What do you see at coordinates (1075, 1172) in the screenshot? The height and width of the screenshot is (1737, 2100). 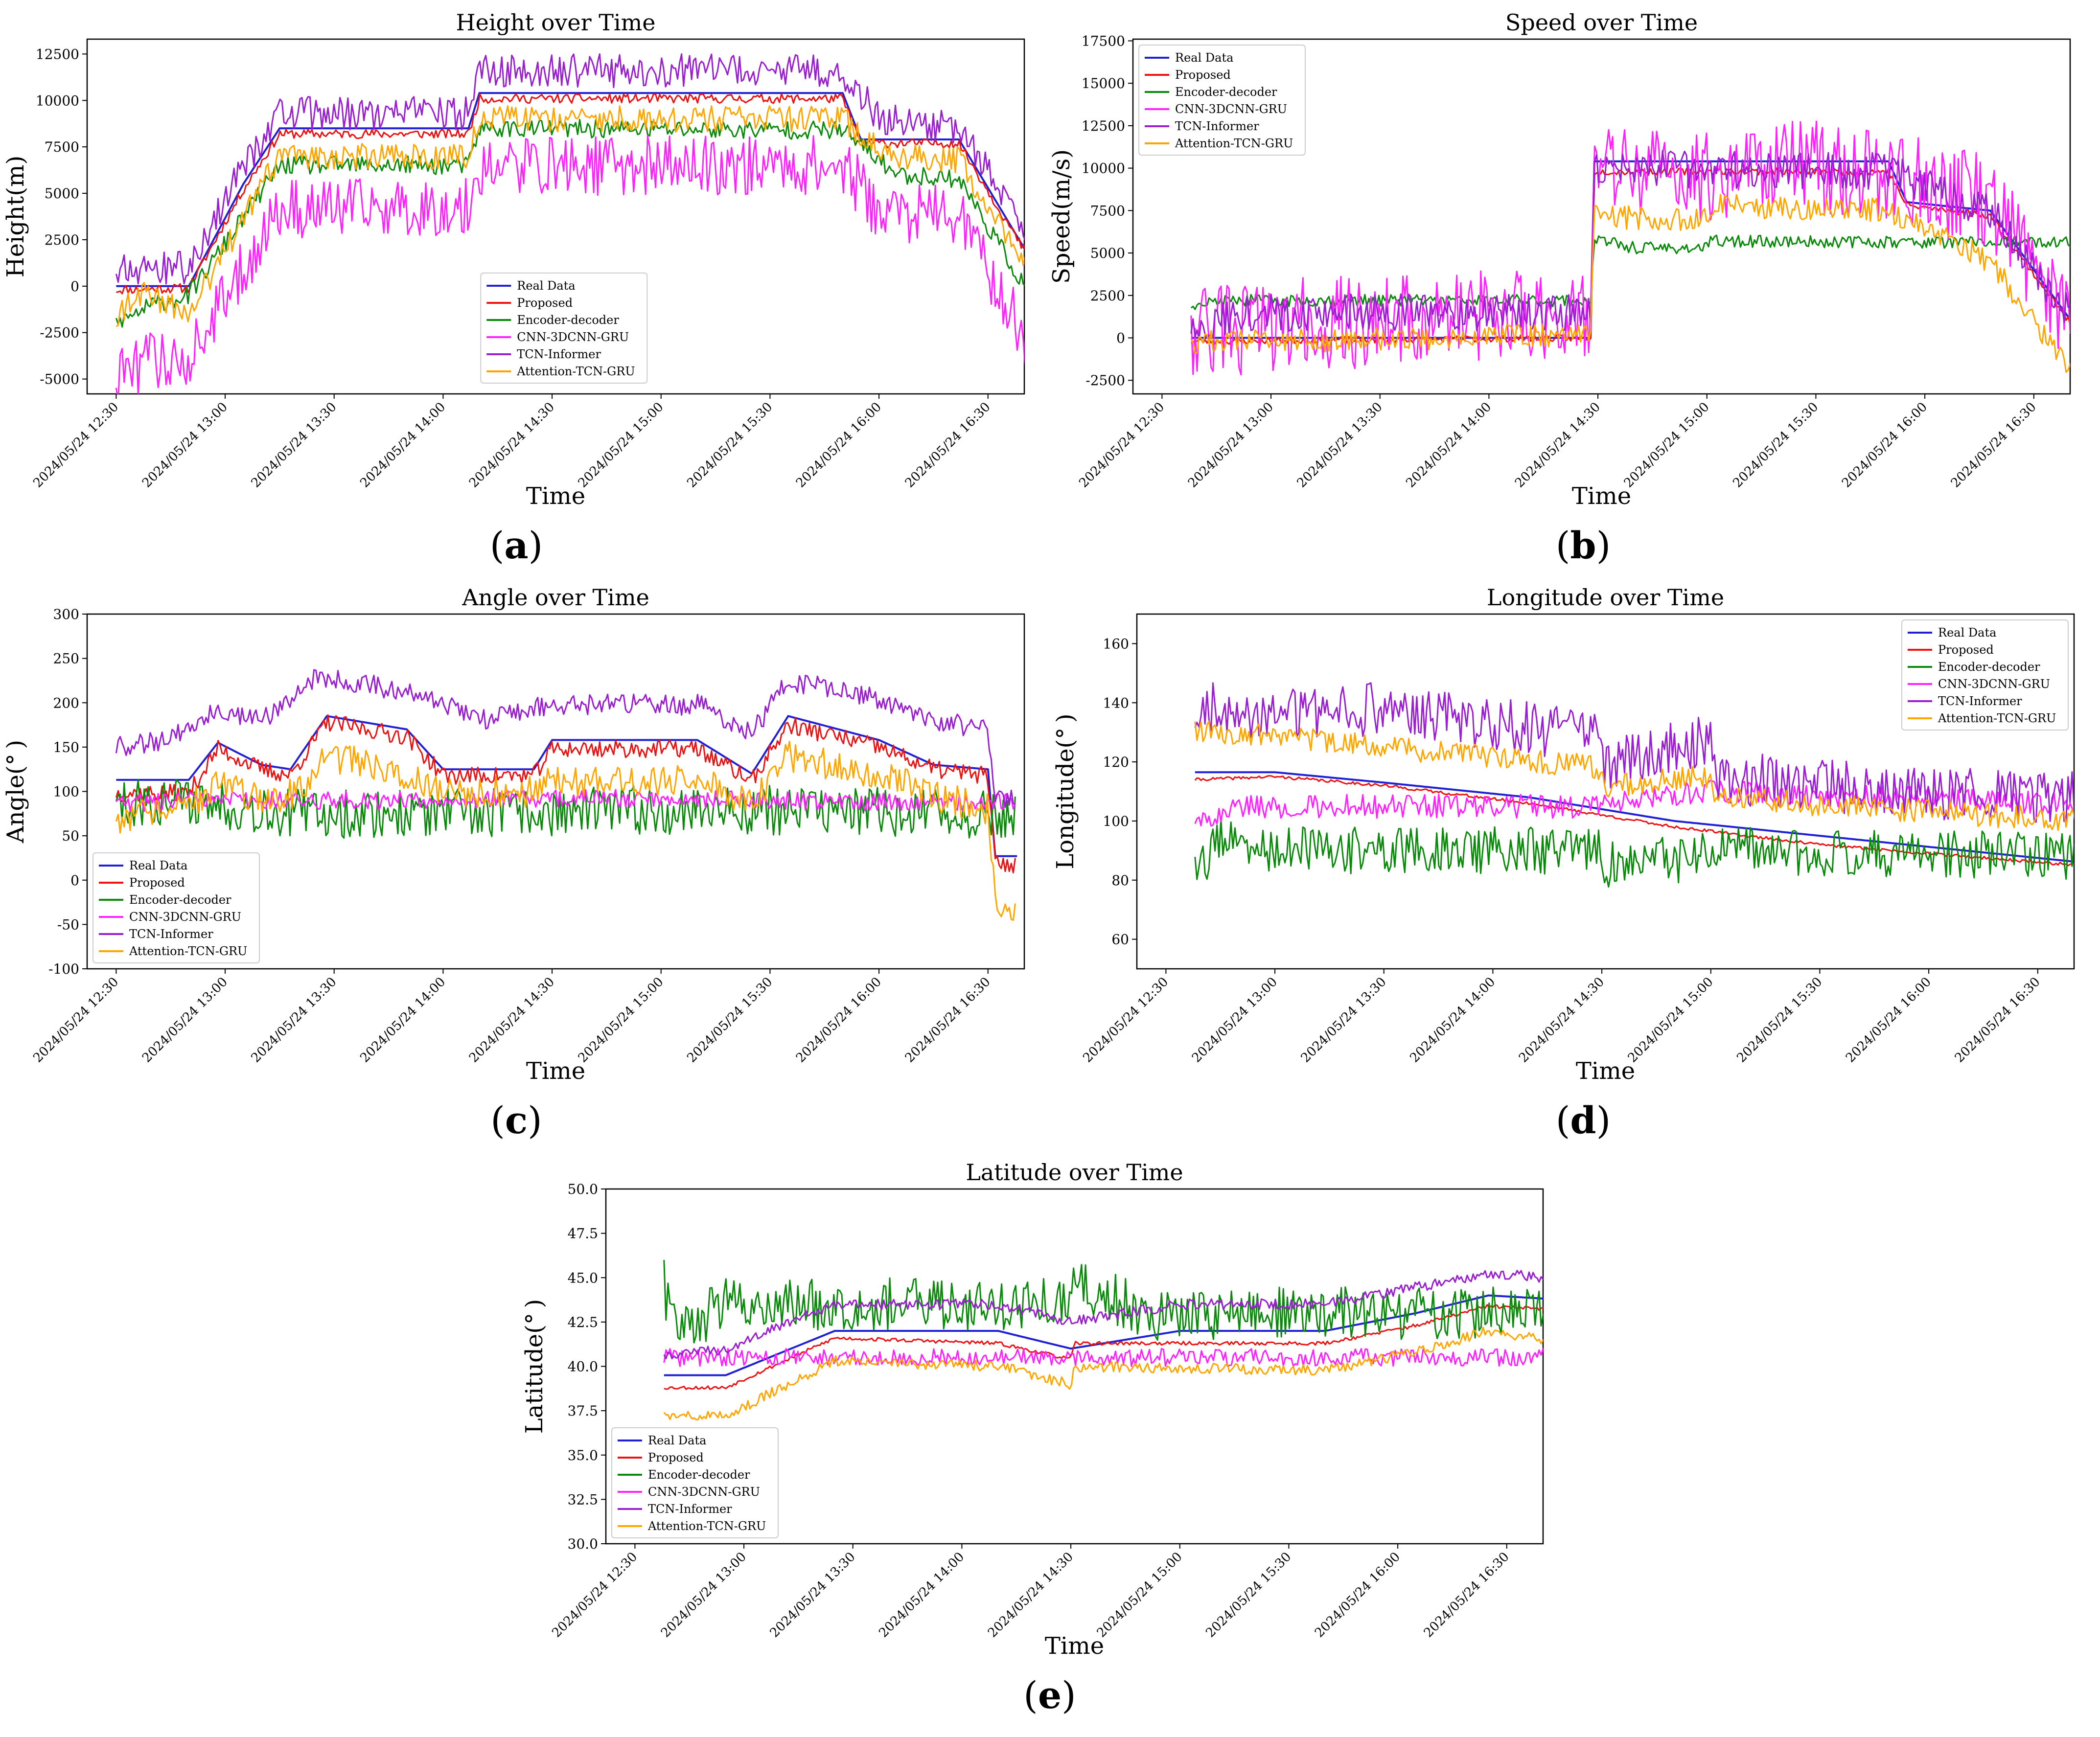 I see `chart-title: Latitude over Time` at bounding box center [1075, 1172].